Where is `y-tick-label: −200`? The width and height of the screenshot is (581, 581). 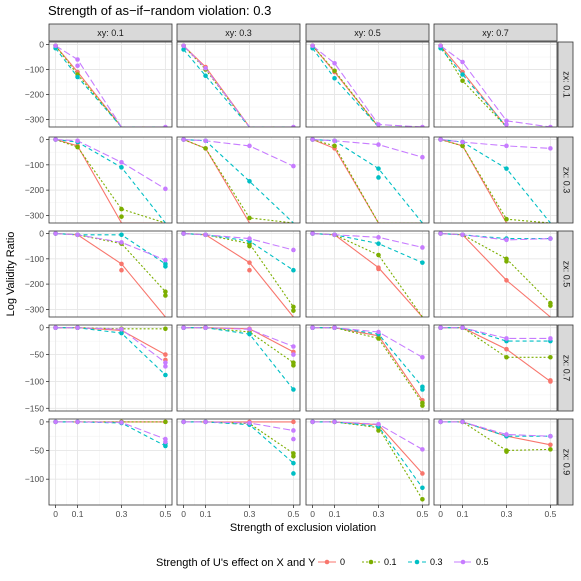
y-tick-label: −200 is located at coordinates (34, 95).